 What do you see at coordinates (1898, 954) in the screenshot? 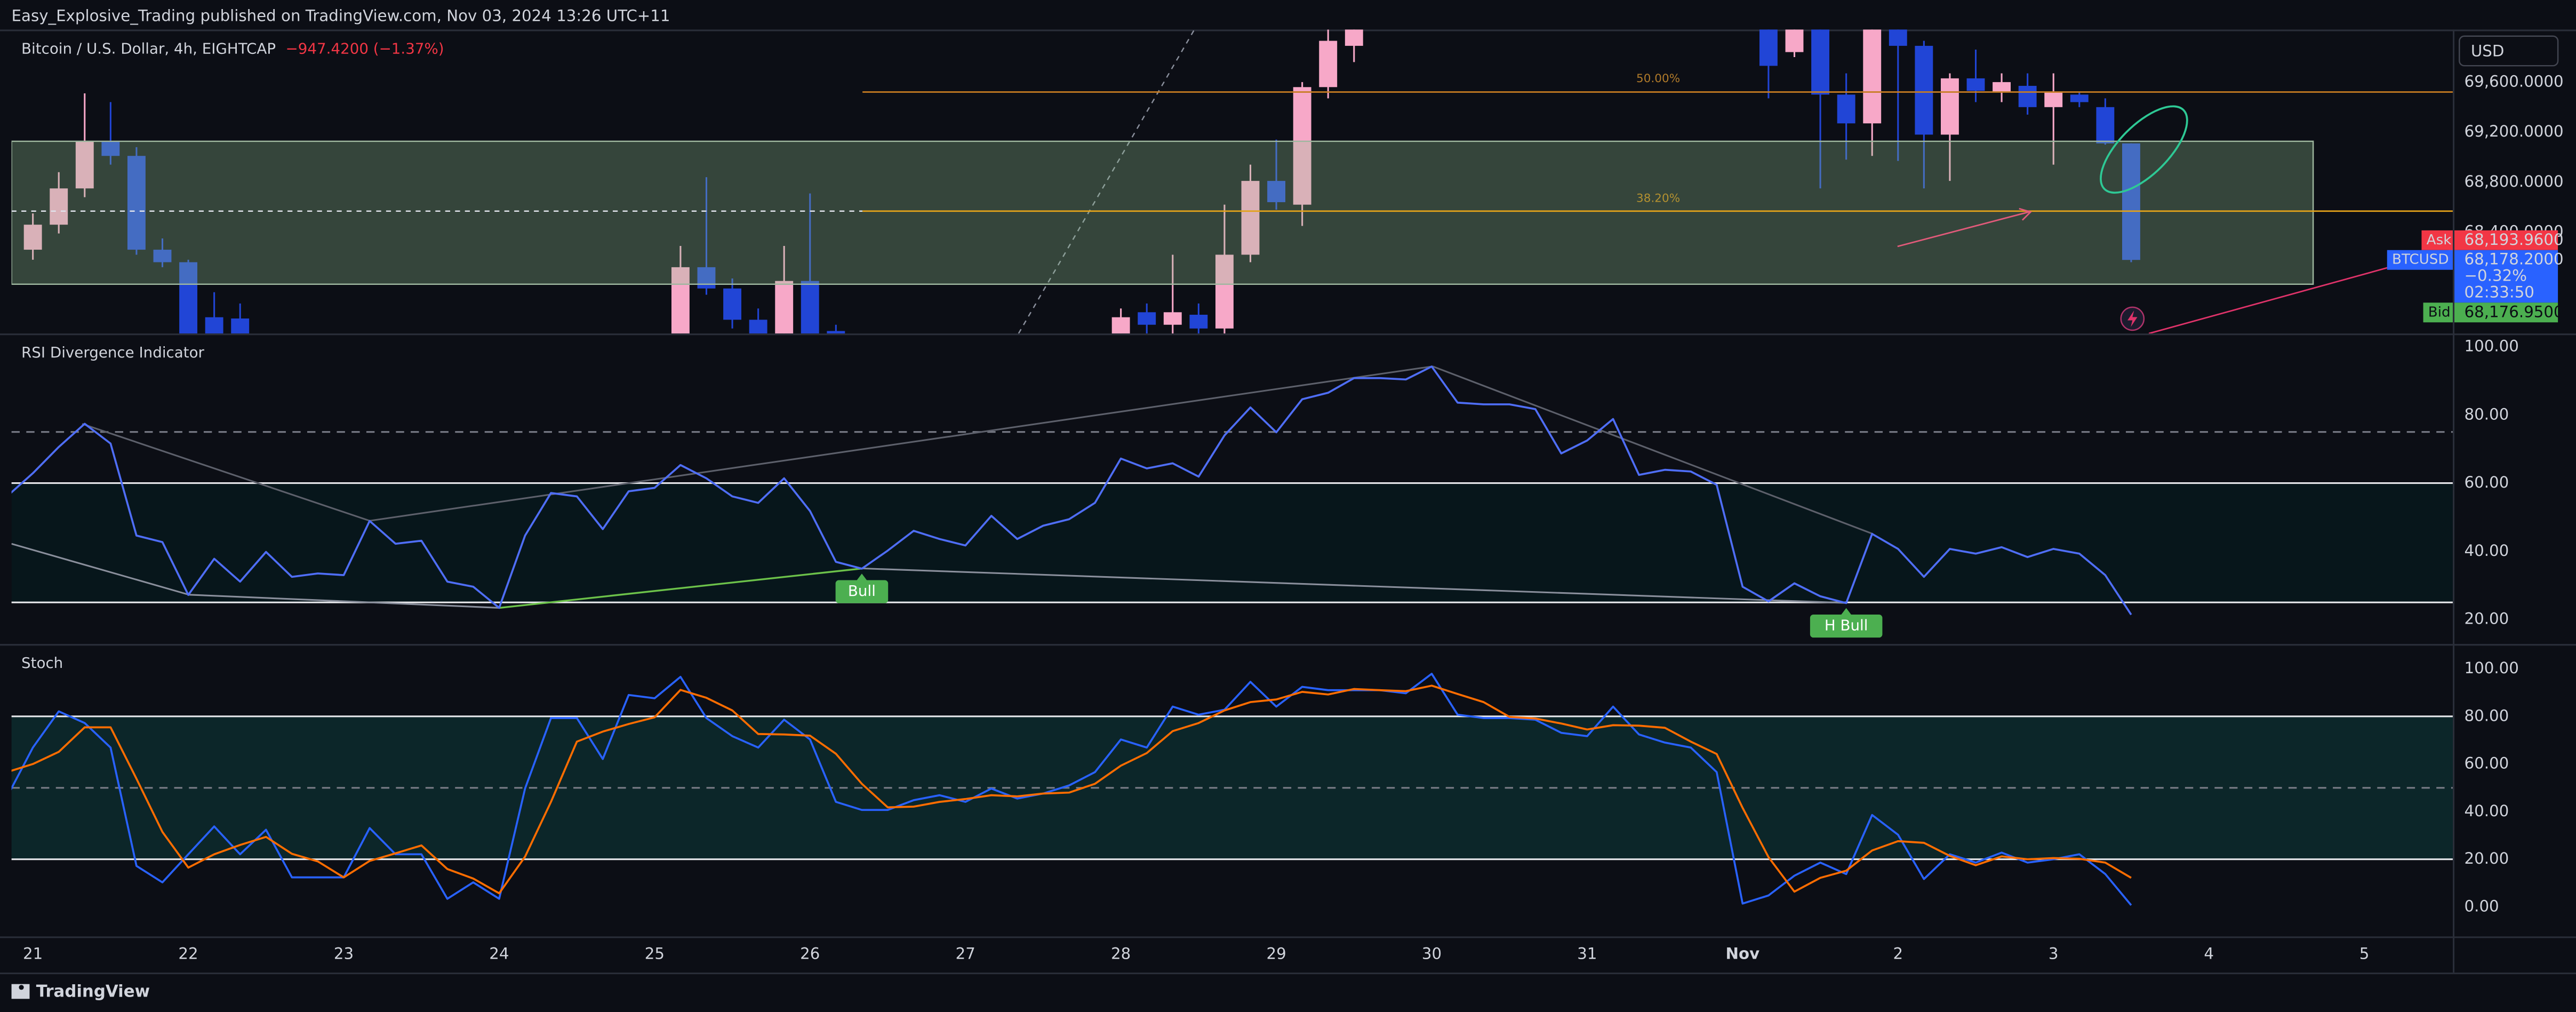
I see `x-tick-label: 2` at bounding box center [1898, 954].